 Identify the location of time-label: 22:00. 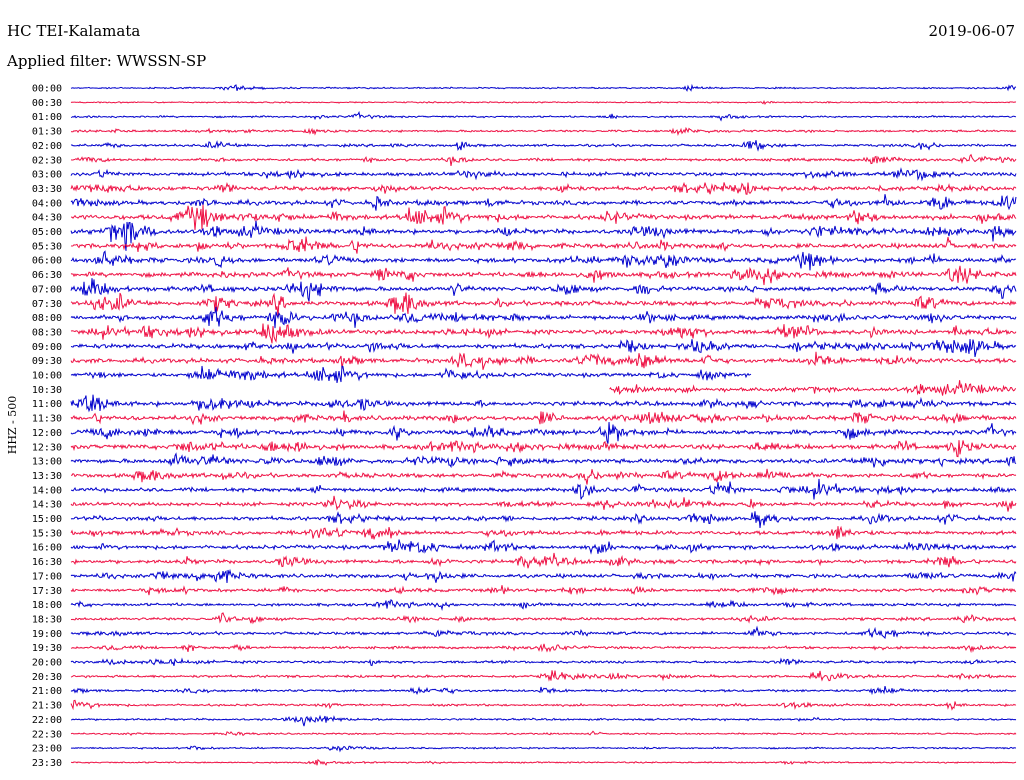
(47, 720).